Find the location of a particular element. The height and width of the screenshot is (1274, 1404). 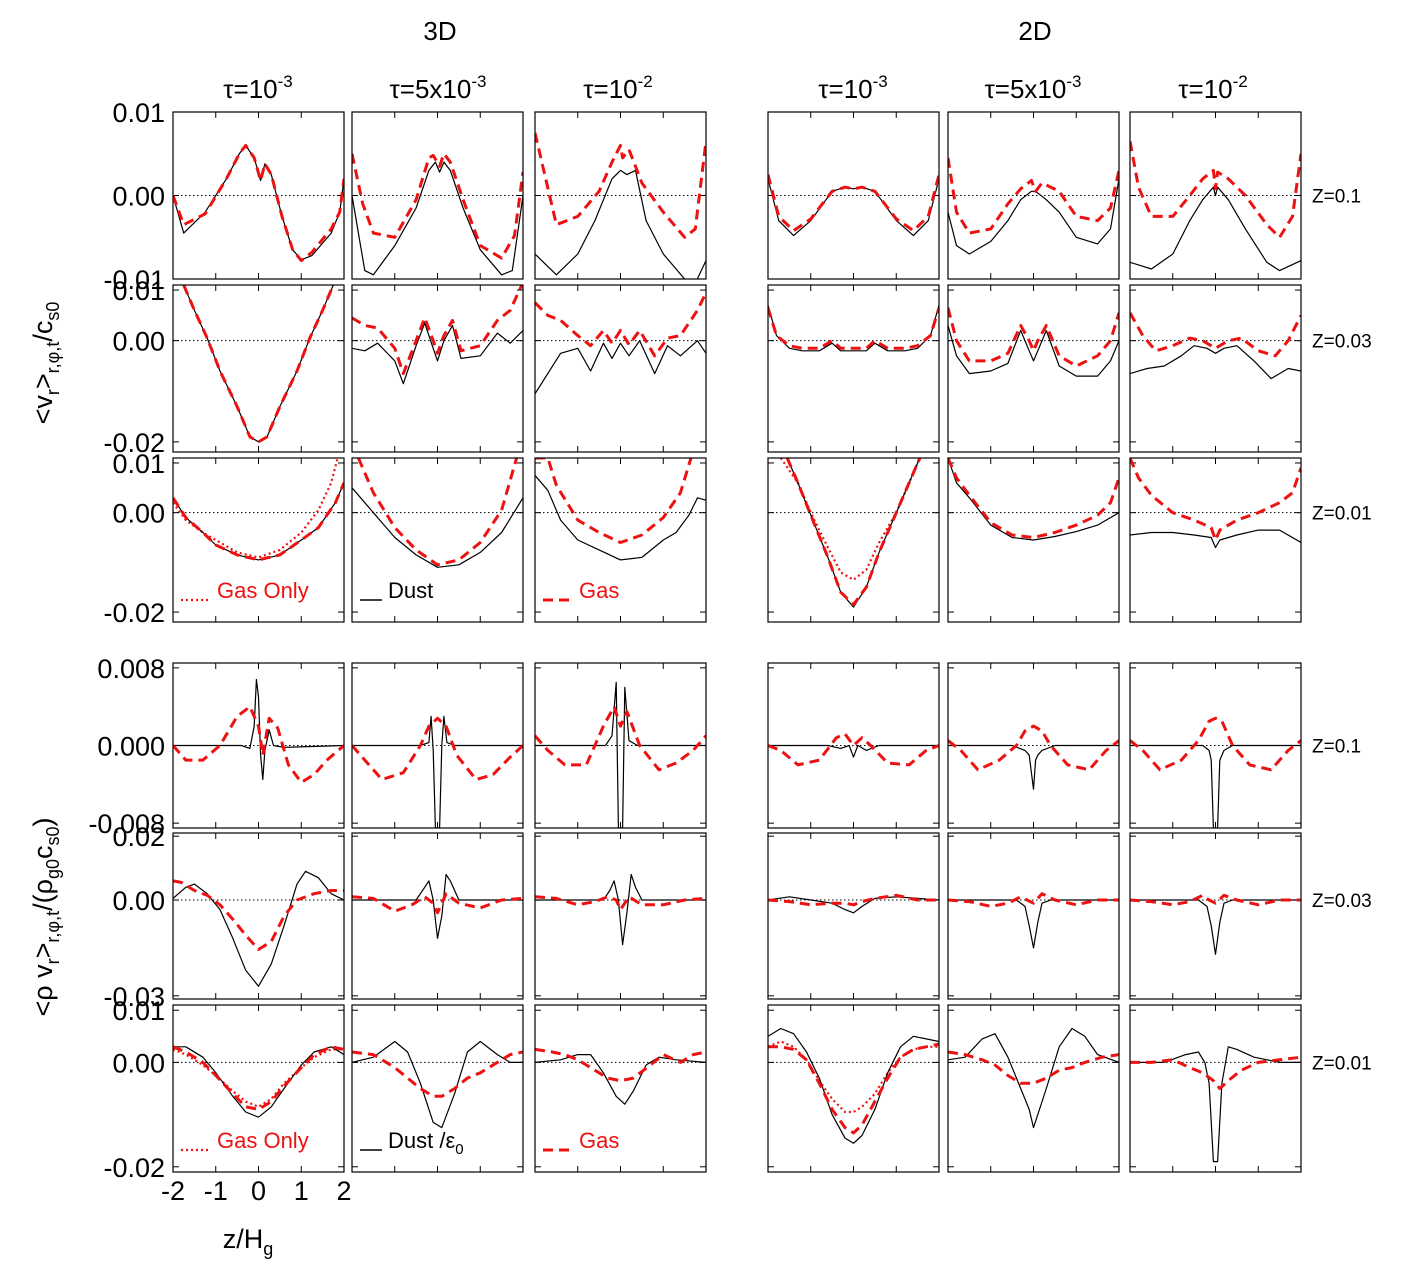

z-row-label: Z=0.01 is located at coordinates (1342, 514).